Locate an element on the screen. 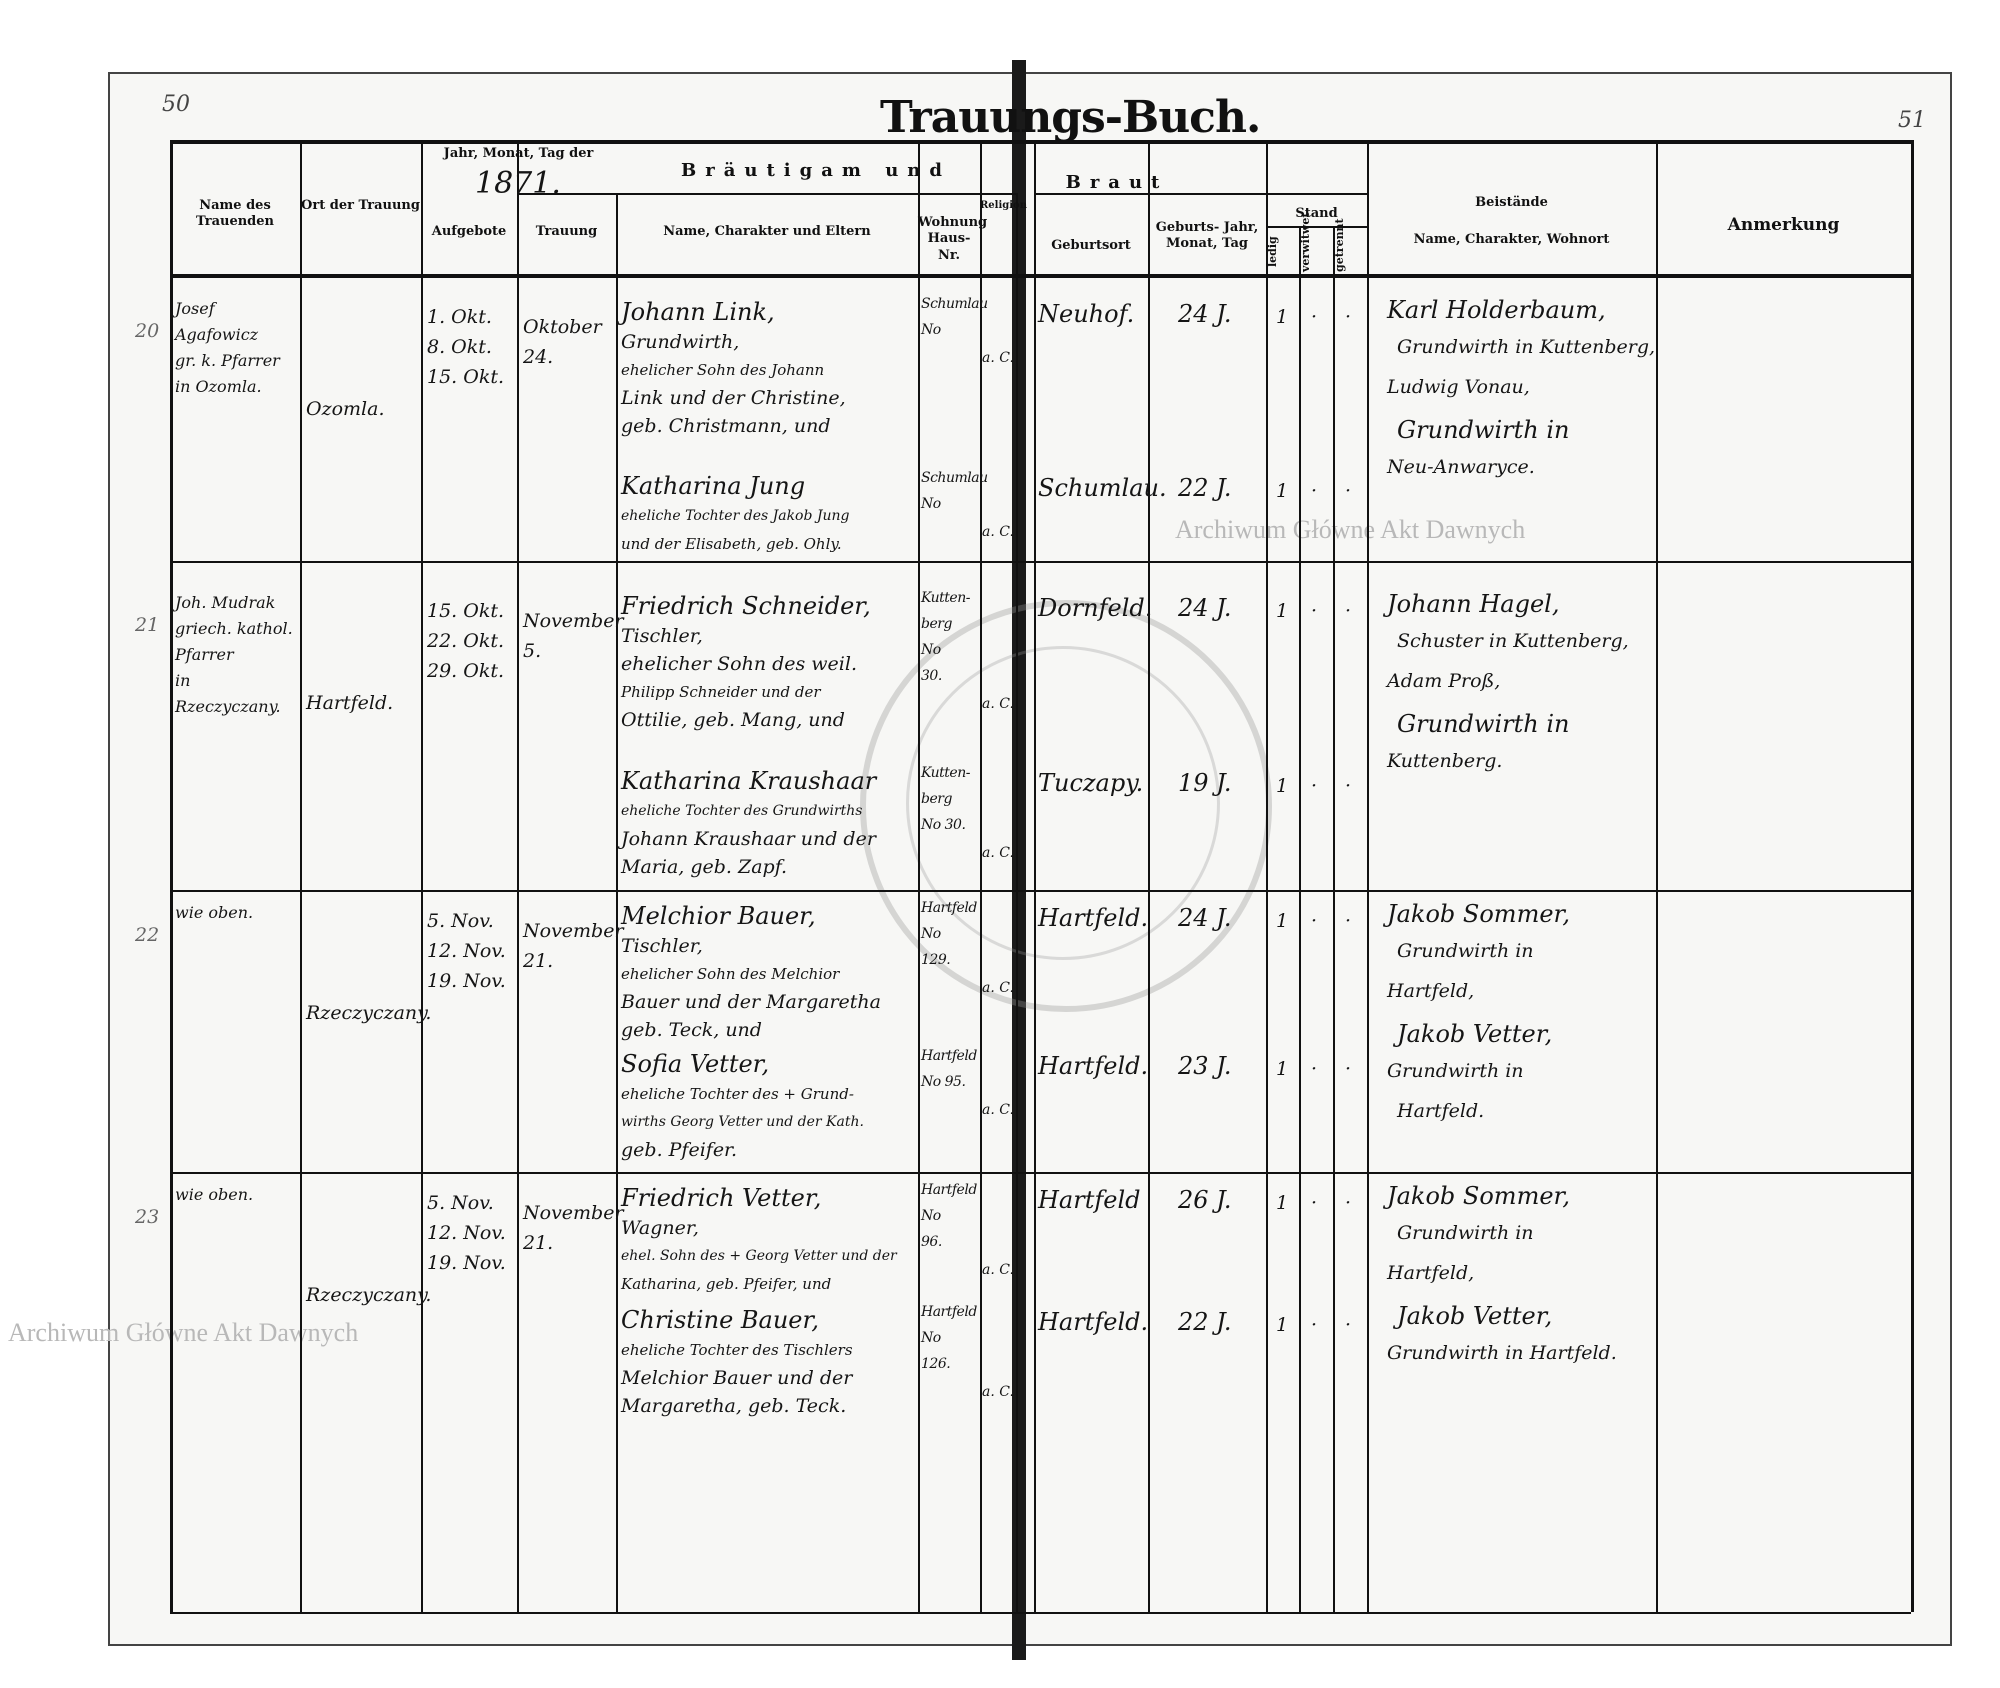  bride-age: 23 J. is located at coordinates (1205, 1066).